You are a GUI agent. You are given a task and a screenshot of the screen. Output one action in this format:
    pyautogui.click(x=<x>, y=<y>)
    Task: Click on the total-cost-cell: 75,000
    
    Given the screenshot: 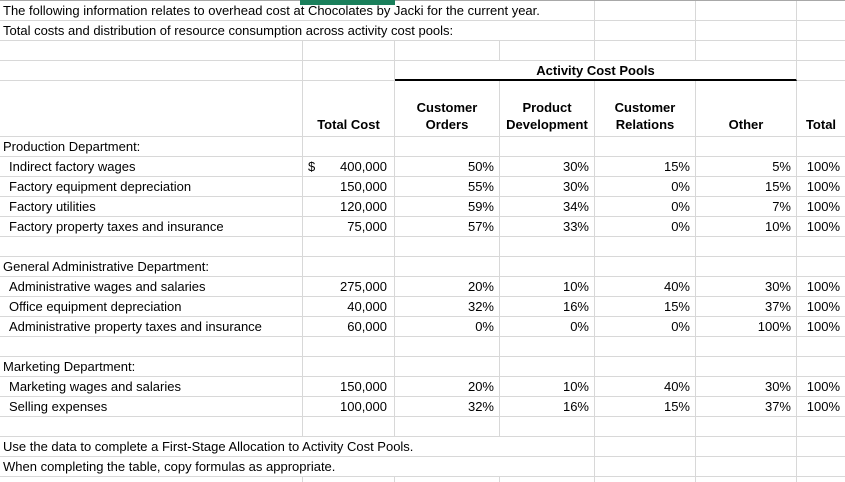 What is the action you would take?
    pyautogui.click(x=349, y=227)
    